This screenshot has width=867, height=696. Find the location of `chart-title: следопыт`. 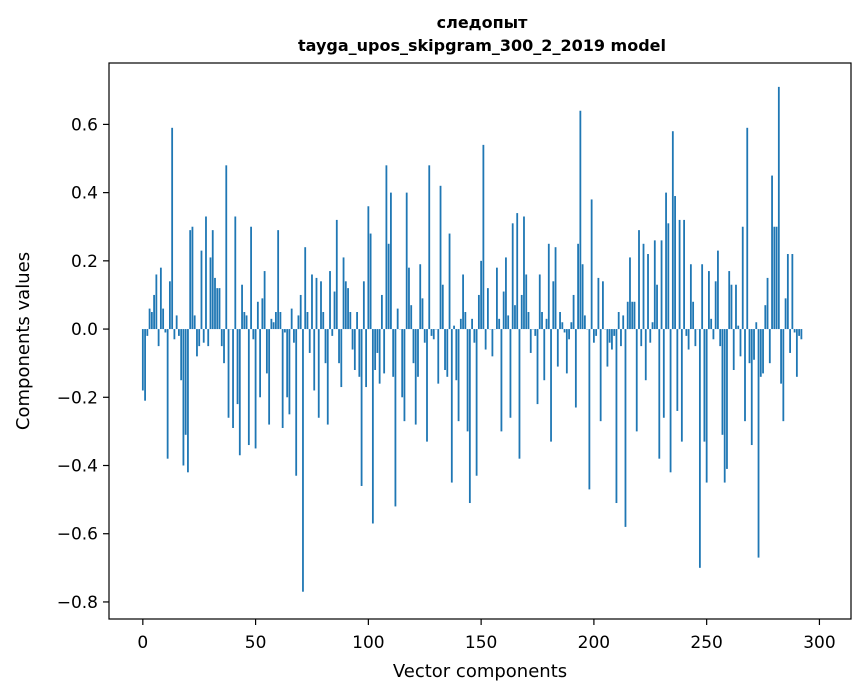

chart-title: следопыт is located at coordinates (482, 22).